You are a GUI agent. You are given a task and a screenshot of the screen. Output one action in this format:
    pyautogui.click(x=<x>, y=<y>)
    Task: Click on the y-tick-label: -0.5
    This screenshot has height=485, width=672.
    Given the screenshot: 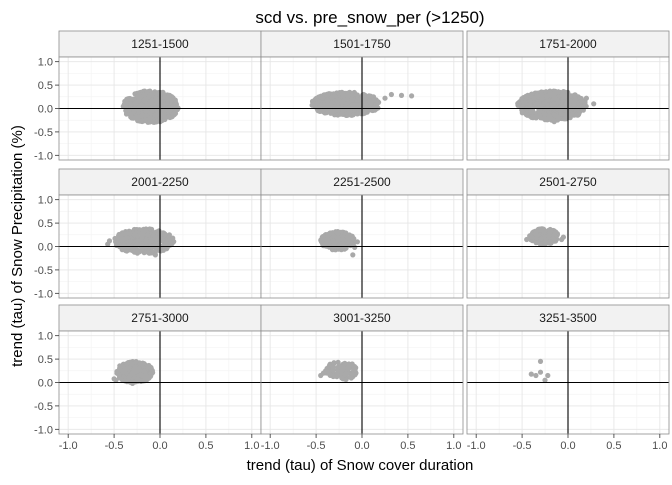 What is the action you would take?
    pyautogui.click(x=43, y=133)
    